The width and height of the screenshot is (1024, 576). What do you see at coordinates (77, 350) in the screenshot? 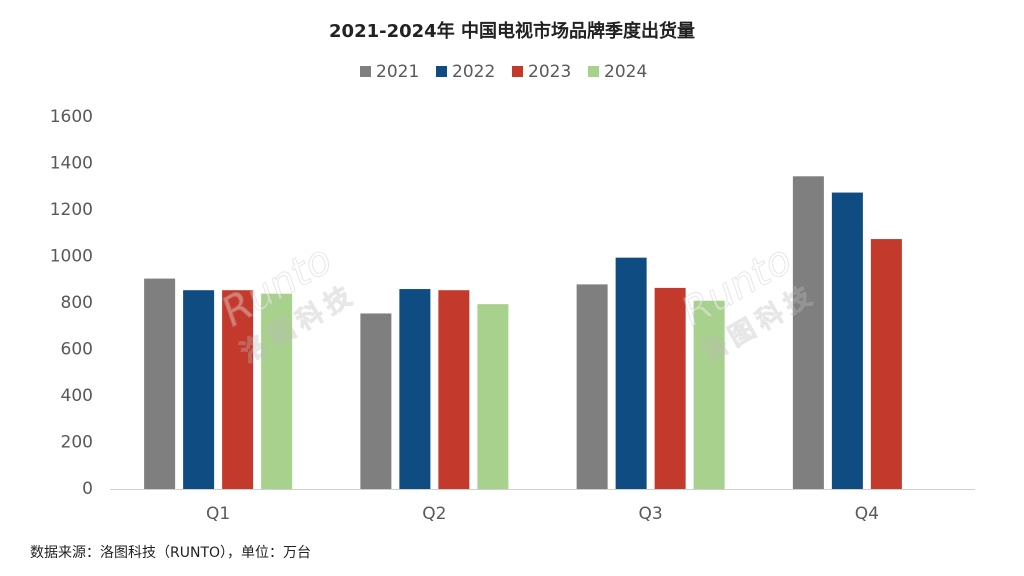
I see `y-tick-label: 600` at bounding box center [77, 350].